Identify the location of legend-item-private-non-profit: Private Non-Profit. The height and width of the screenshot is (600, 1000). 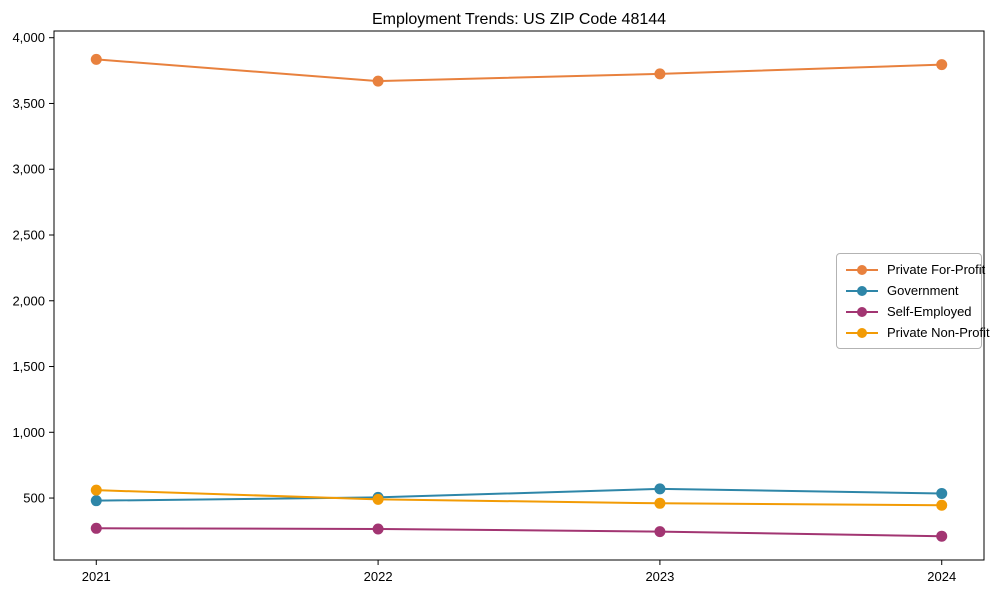
(917, 332).